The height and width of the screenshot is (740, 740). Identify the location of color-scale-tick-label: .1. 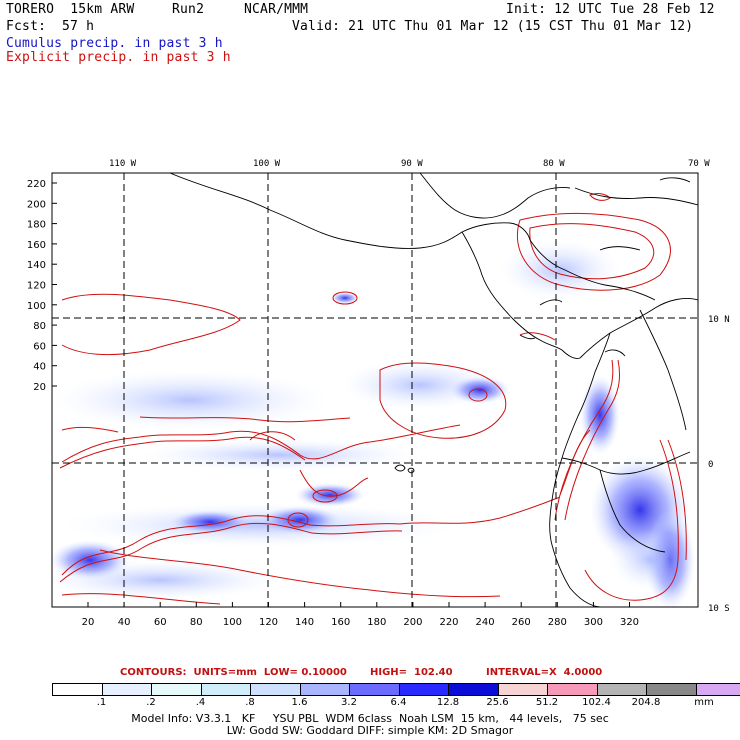
(101, 702).